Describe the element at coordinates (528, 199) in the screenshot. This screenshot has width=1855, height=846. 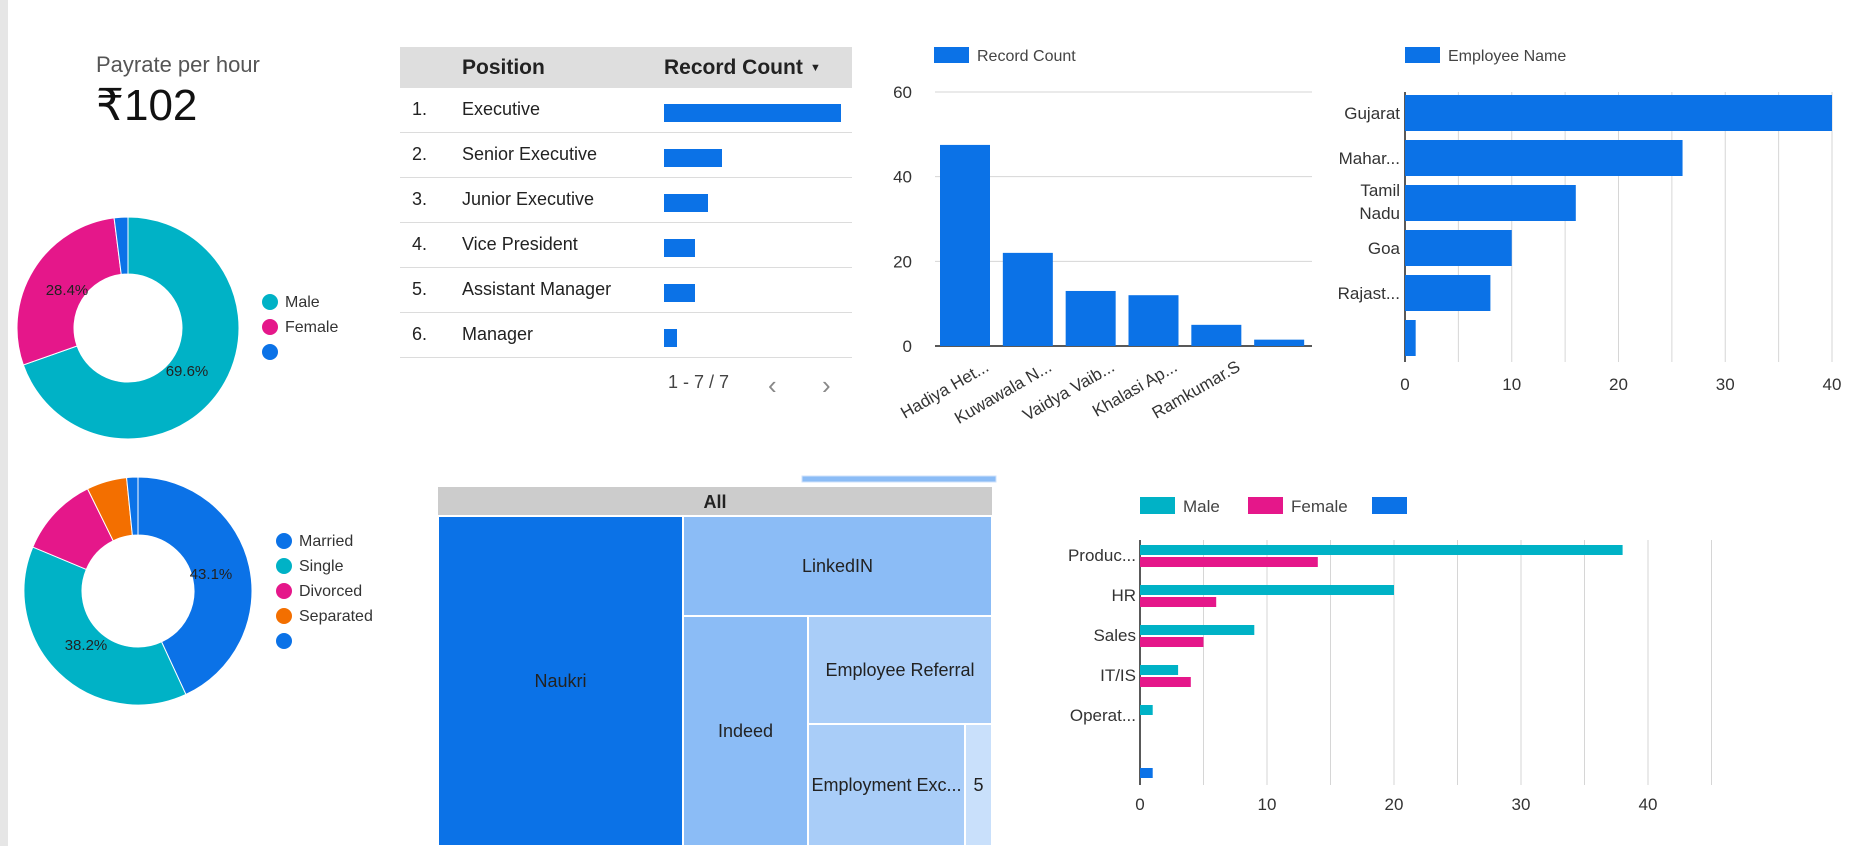
I see `row-position: Junior Executive` at that location.